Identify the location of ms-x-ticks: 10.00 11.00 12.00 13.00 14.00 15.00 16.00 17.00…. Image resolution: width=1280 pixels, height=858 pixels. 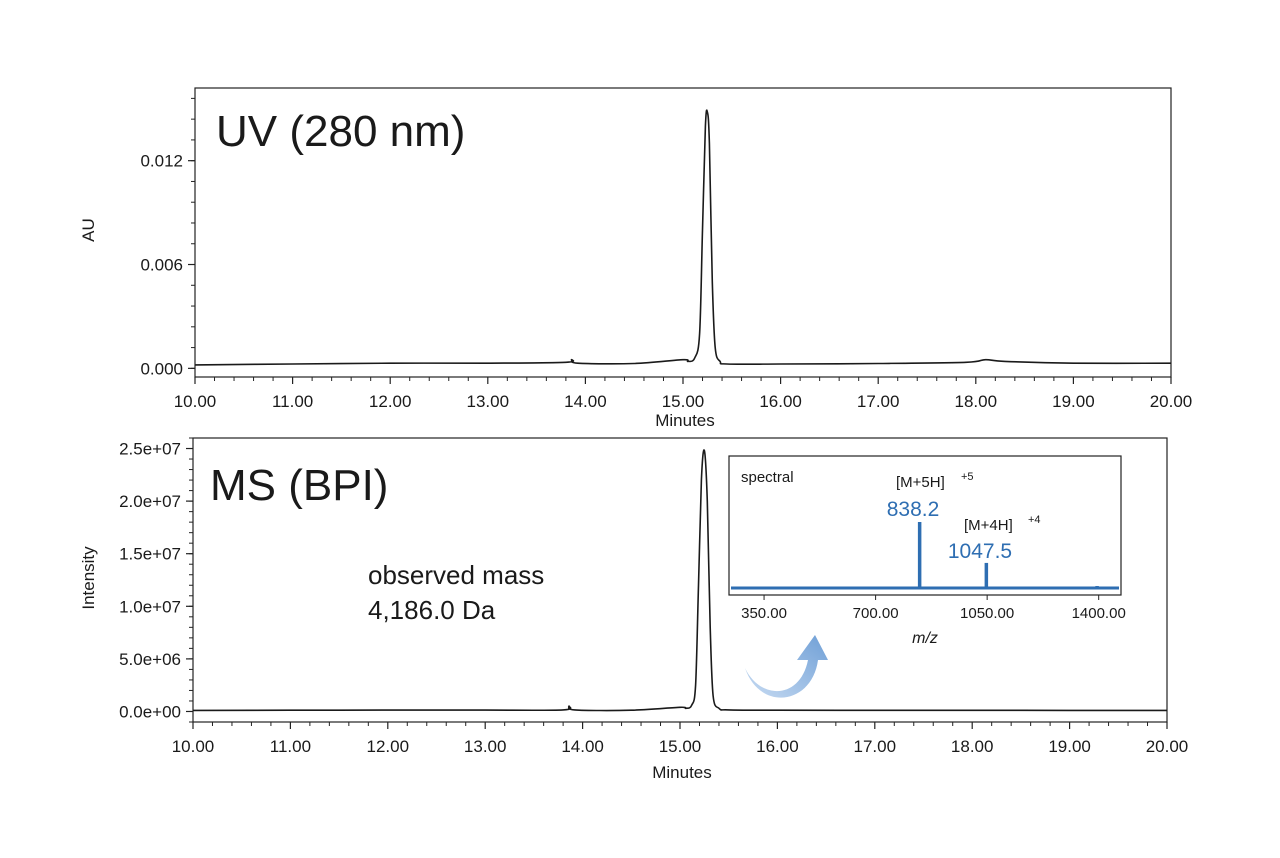
(680, 739).